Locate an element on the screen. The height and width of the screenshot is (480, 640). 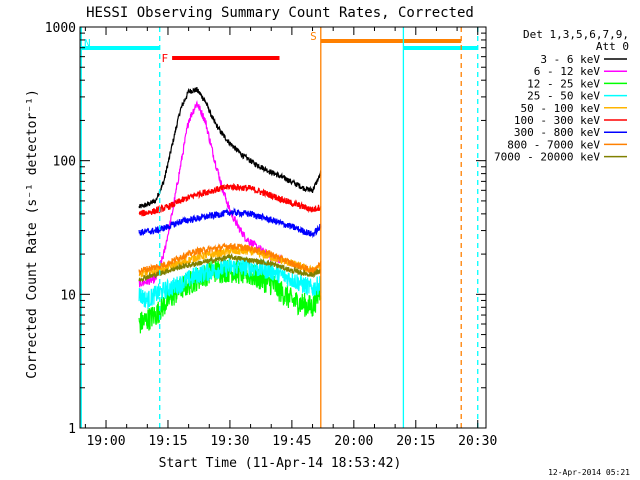
y-tick-label: 1 is located at coordinates (72, 429).